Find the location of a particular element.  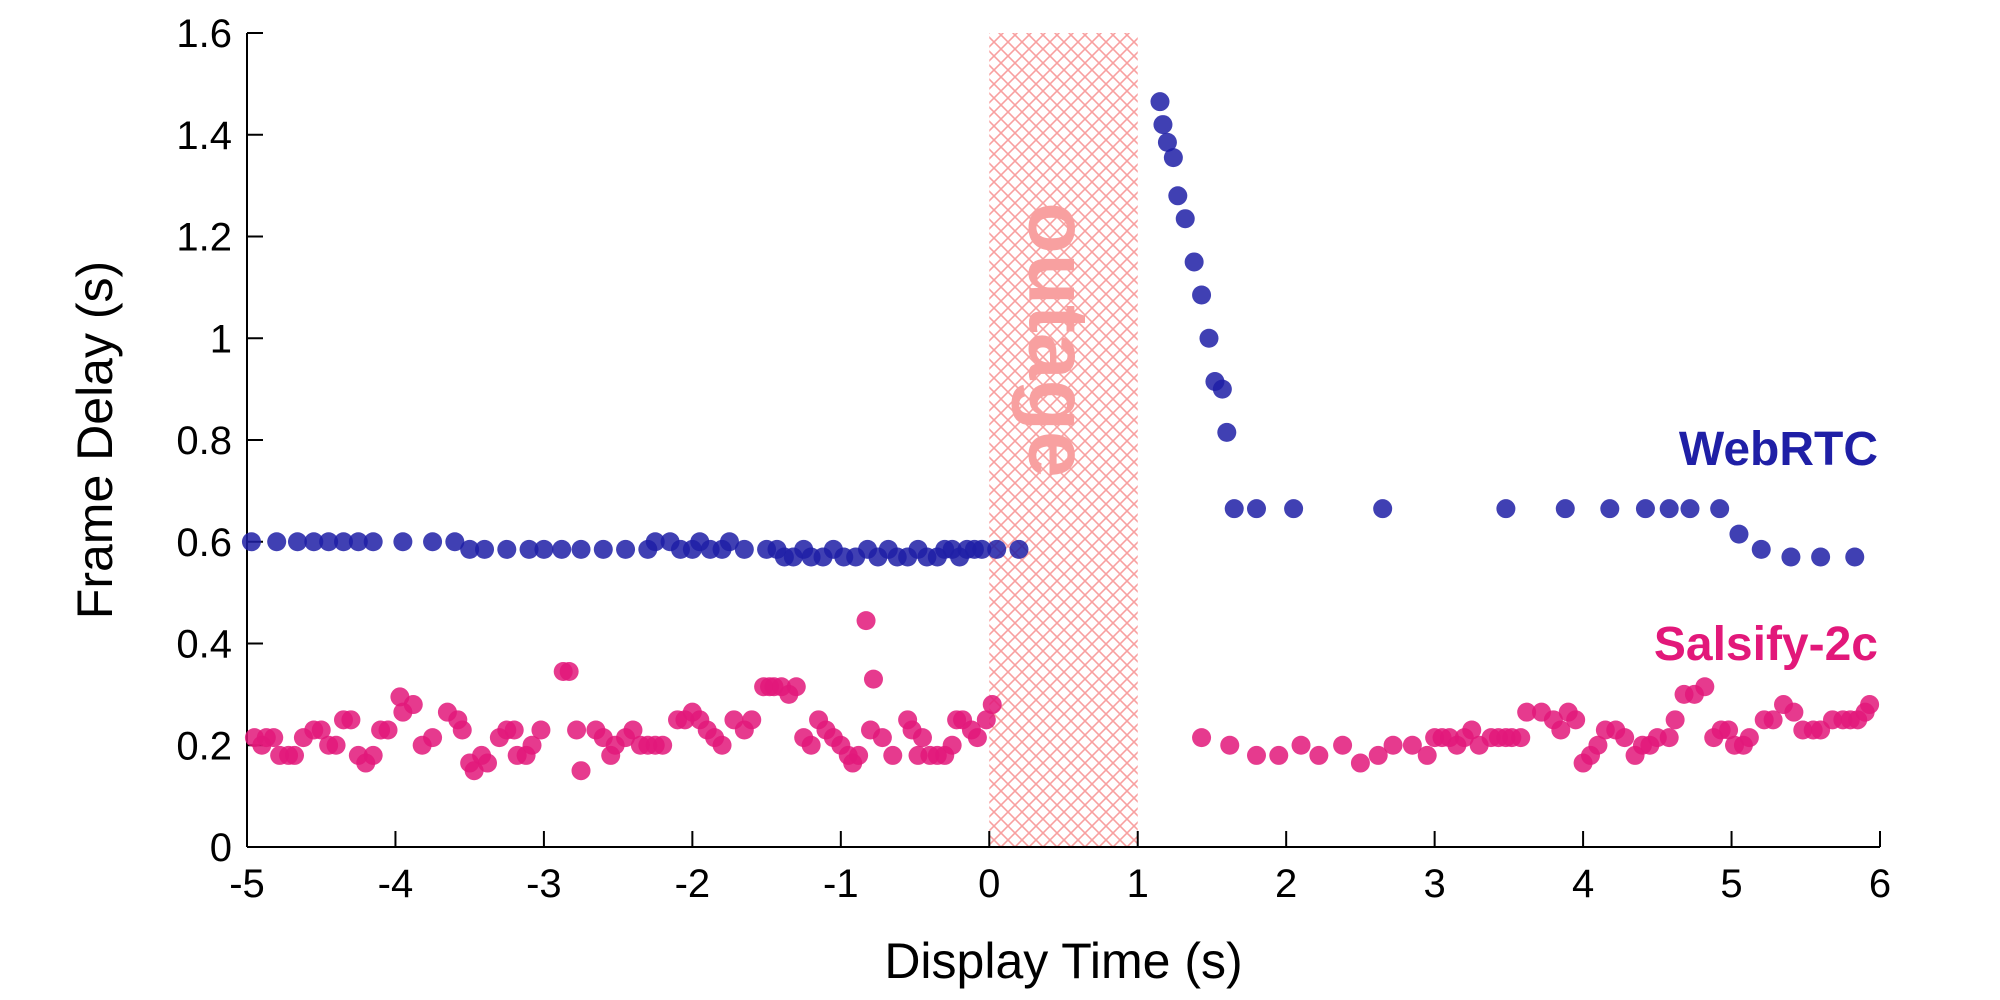

outage-region: outage is located at coordinates (1063, 440).